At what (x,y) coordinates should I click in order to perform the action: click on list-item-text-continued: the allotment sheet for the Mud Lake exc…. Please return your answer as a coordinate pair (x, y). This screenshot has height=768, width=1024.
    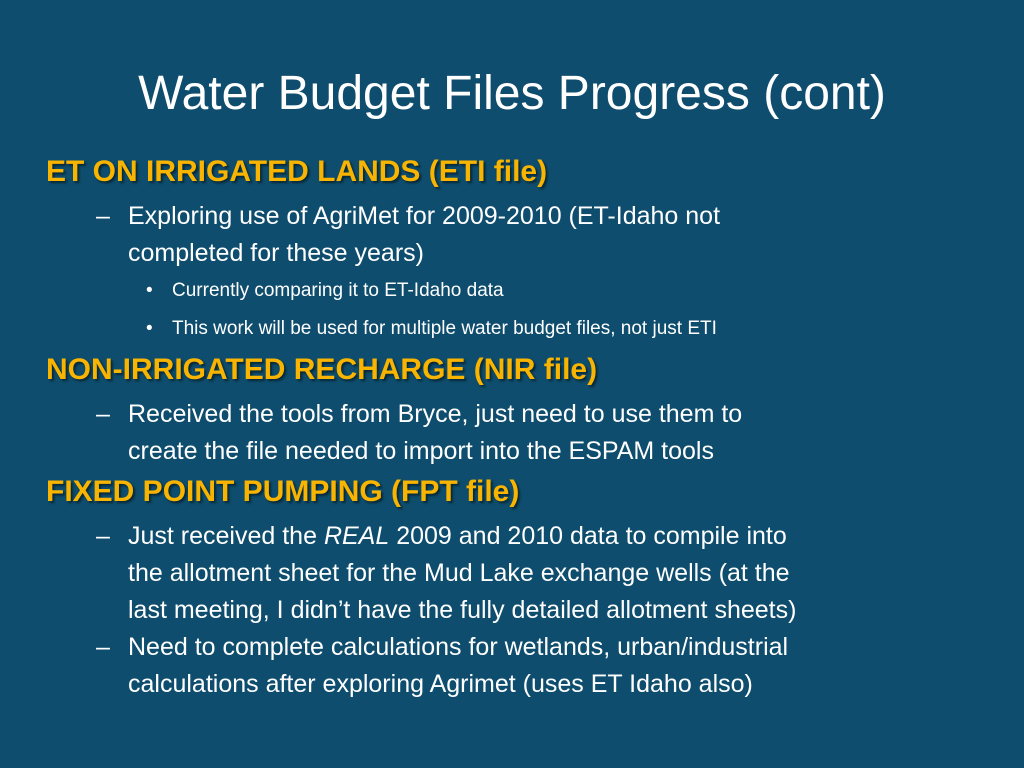
    Looking at the image, I should click on (459, 573).